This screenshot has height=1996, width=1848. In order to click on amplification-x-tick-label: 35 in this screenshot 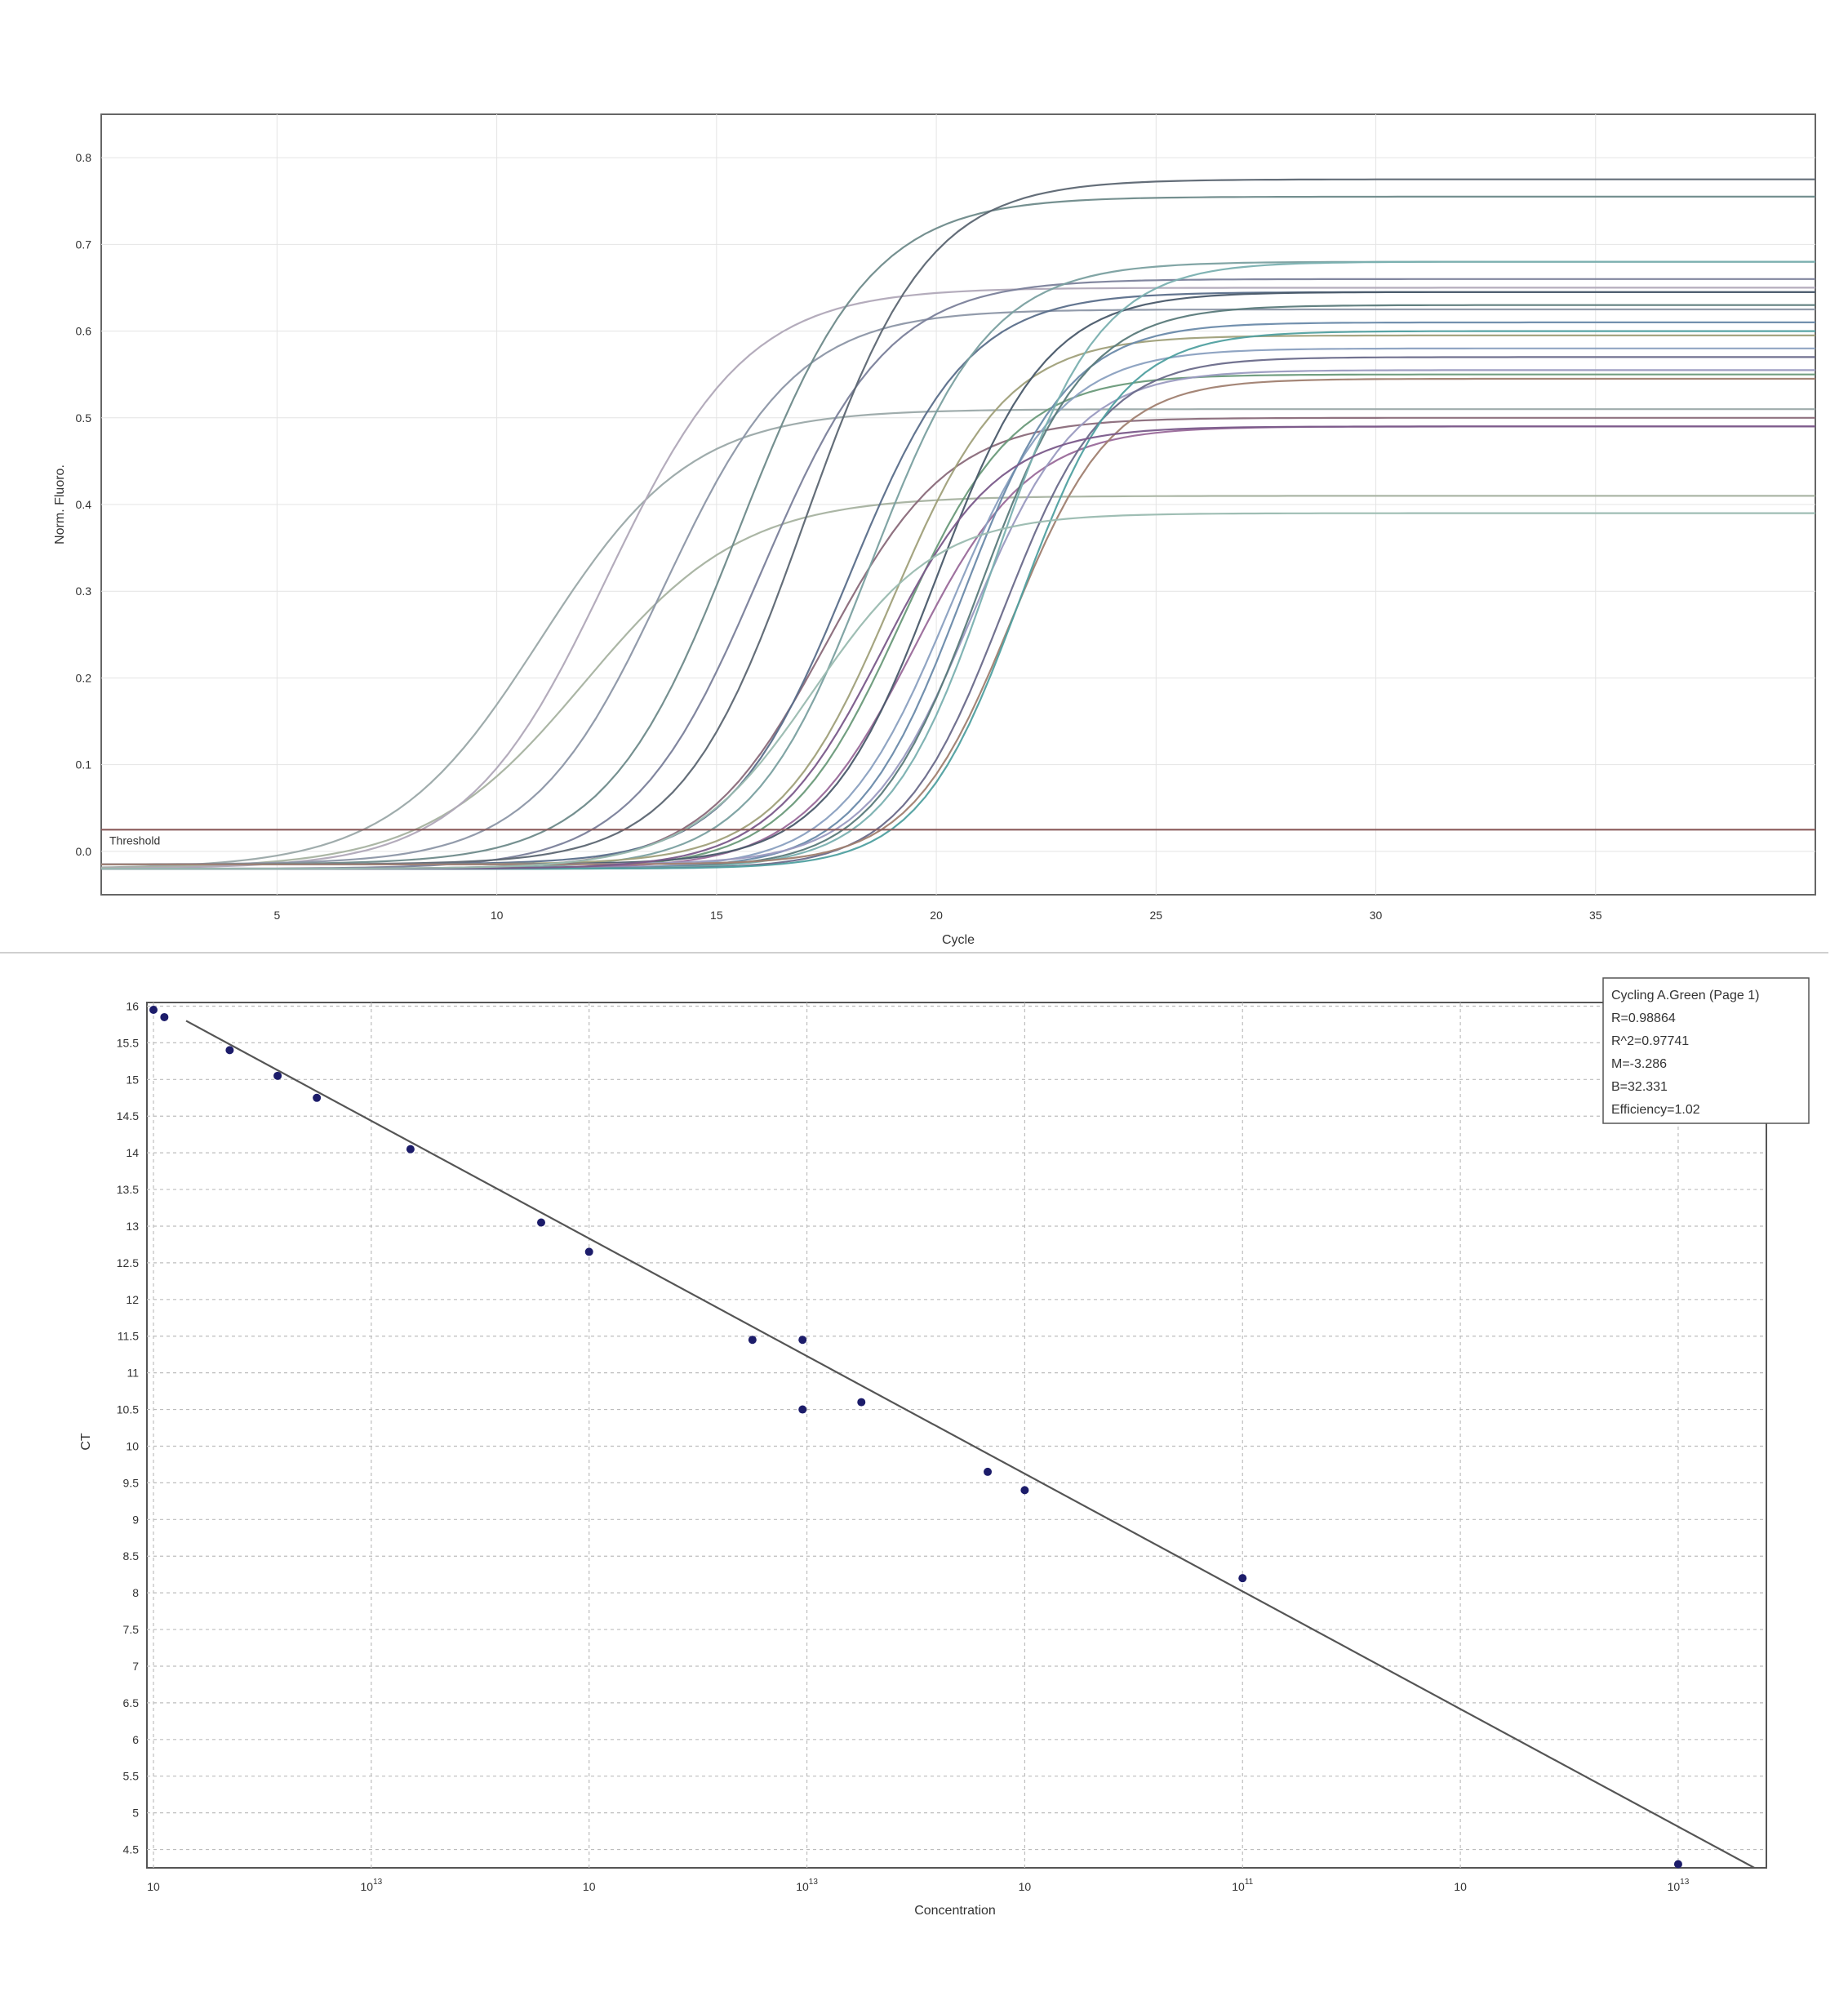, I will do `click(1595, 915)`.